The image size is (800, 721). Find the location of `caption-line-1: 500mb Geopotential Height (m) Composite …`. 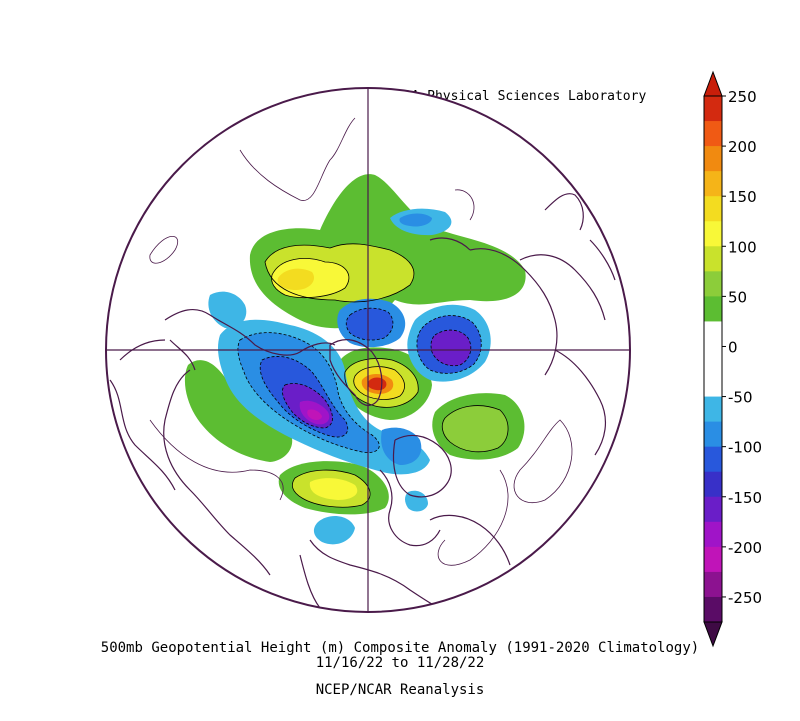

caption-line-1: 500mb Geopotential Height (m) Composite … is located at coordinates (400, 648).